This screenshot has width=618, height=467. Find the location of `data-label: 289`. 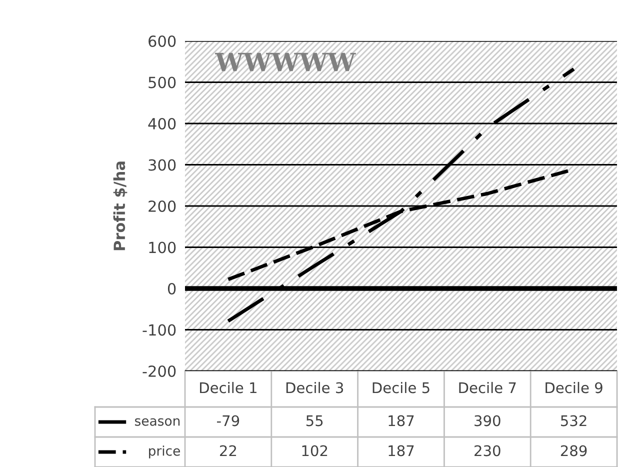

data-label: 289 is located at coordinates (573, 450).